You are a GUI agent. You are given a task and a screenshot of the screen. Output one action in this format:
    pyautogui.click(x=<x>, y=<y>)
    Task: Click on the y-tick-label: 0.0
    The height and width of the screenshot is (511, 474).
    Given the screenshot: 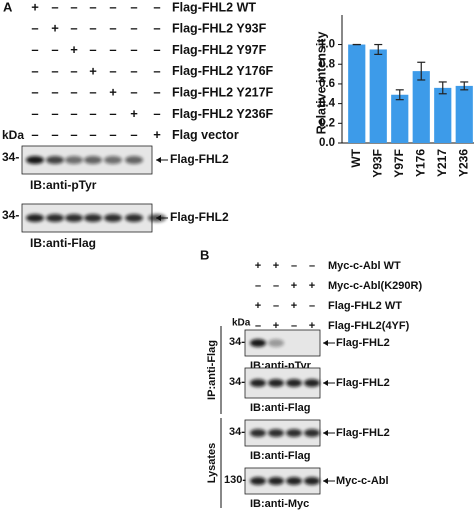 What is the action you would take?
    pyautogui.click(x=327, y=143)
    